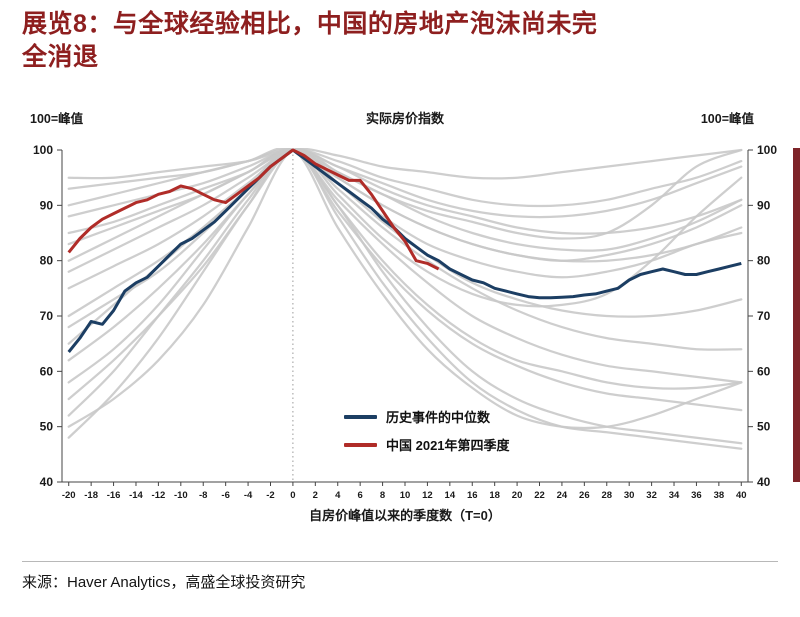 This screenshot has width=800, height=617. I want to click on x-axis-tick-label: 6, so click(360, 495).